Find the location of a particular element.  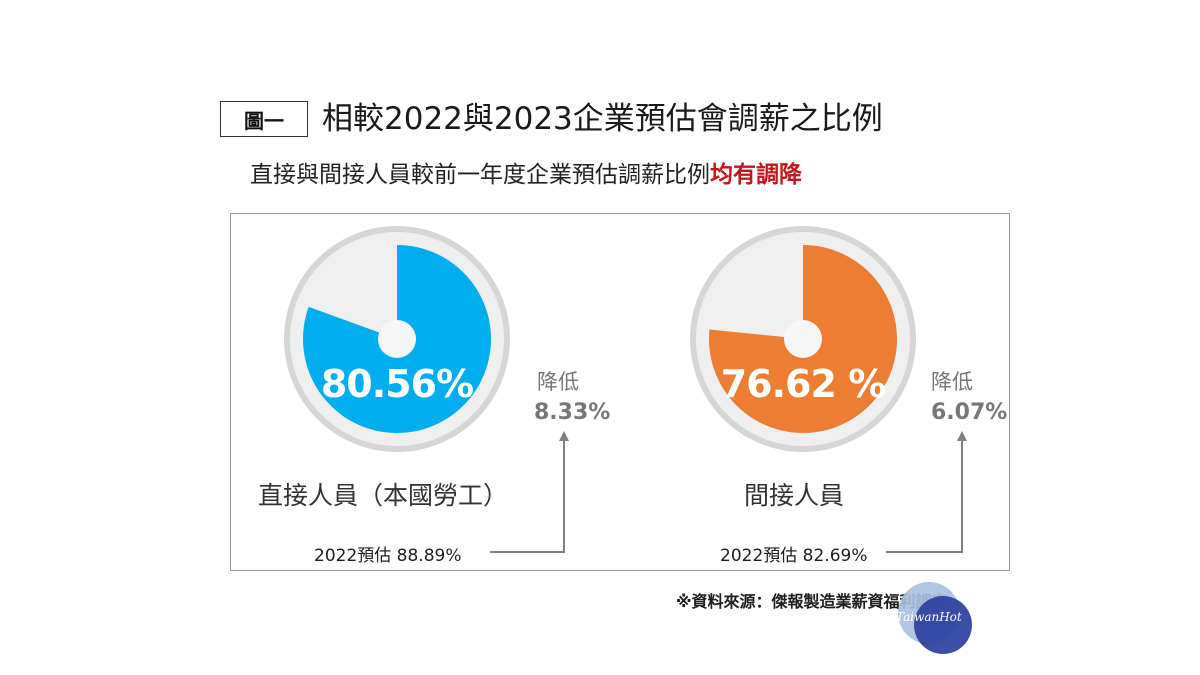

source-note: ※資料來源：傑報製造業薪資福利調查 is located at coordinates (812, 601).